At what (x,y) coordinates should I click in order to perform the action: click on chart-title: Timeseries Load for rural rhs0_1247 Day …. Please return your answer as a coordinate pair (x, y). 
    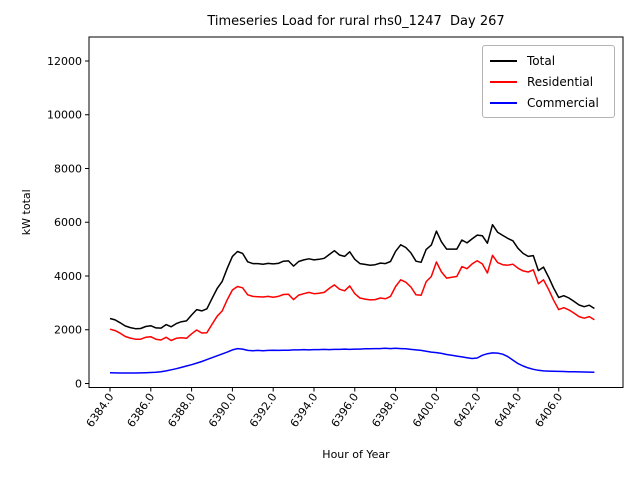
    Looking at the image, I should click on (356, 21).